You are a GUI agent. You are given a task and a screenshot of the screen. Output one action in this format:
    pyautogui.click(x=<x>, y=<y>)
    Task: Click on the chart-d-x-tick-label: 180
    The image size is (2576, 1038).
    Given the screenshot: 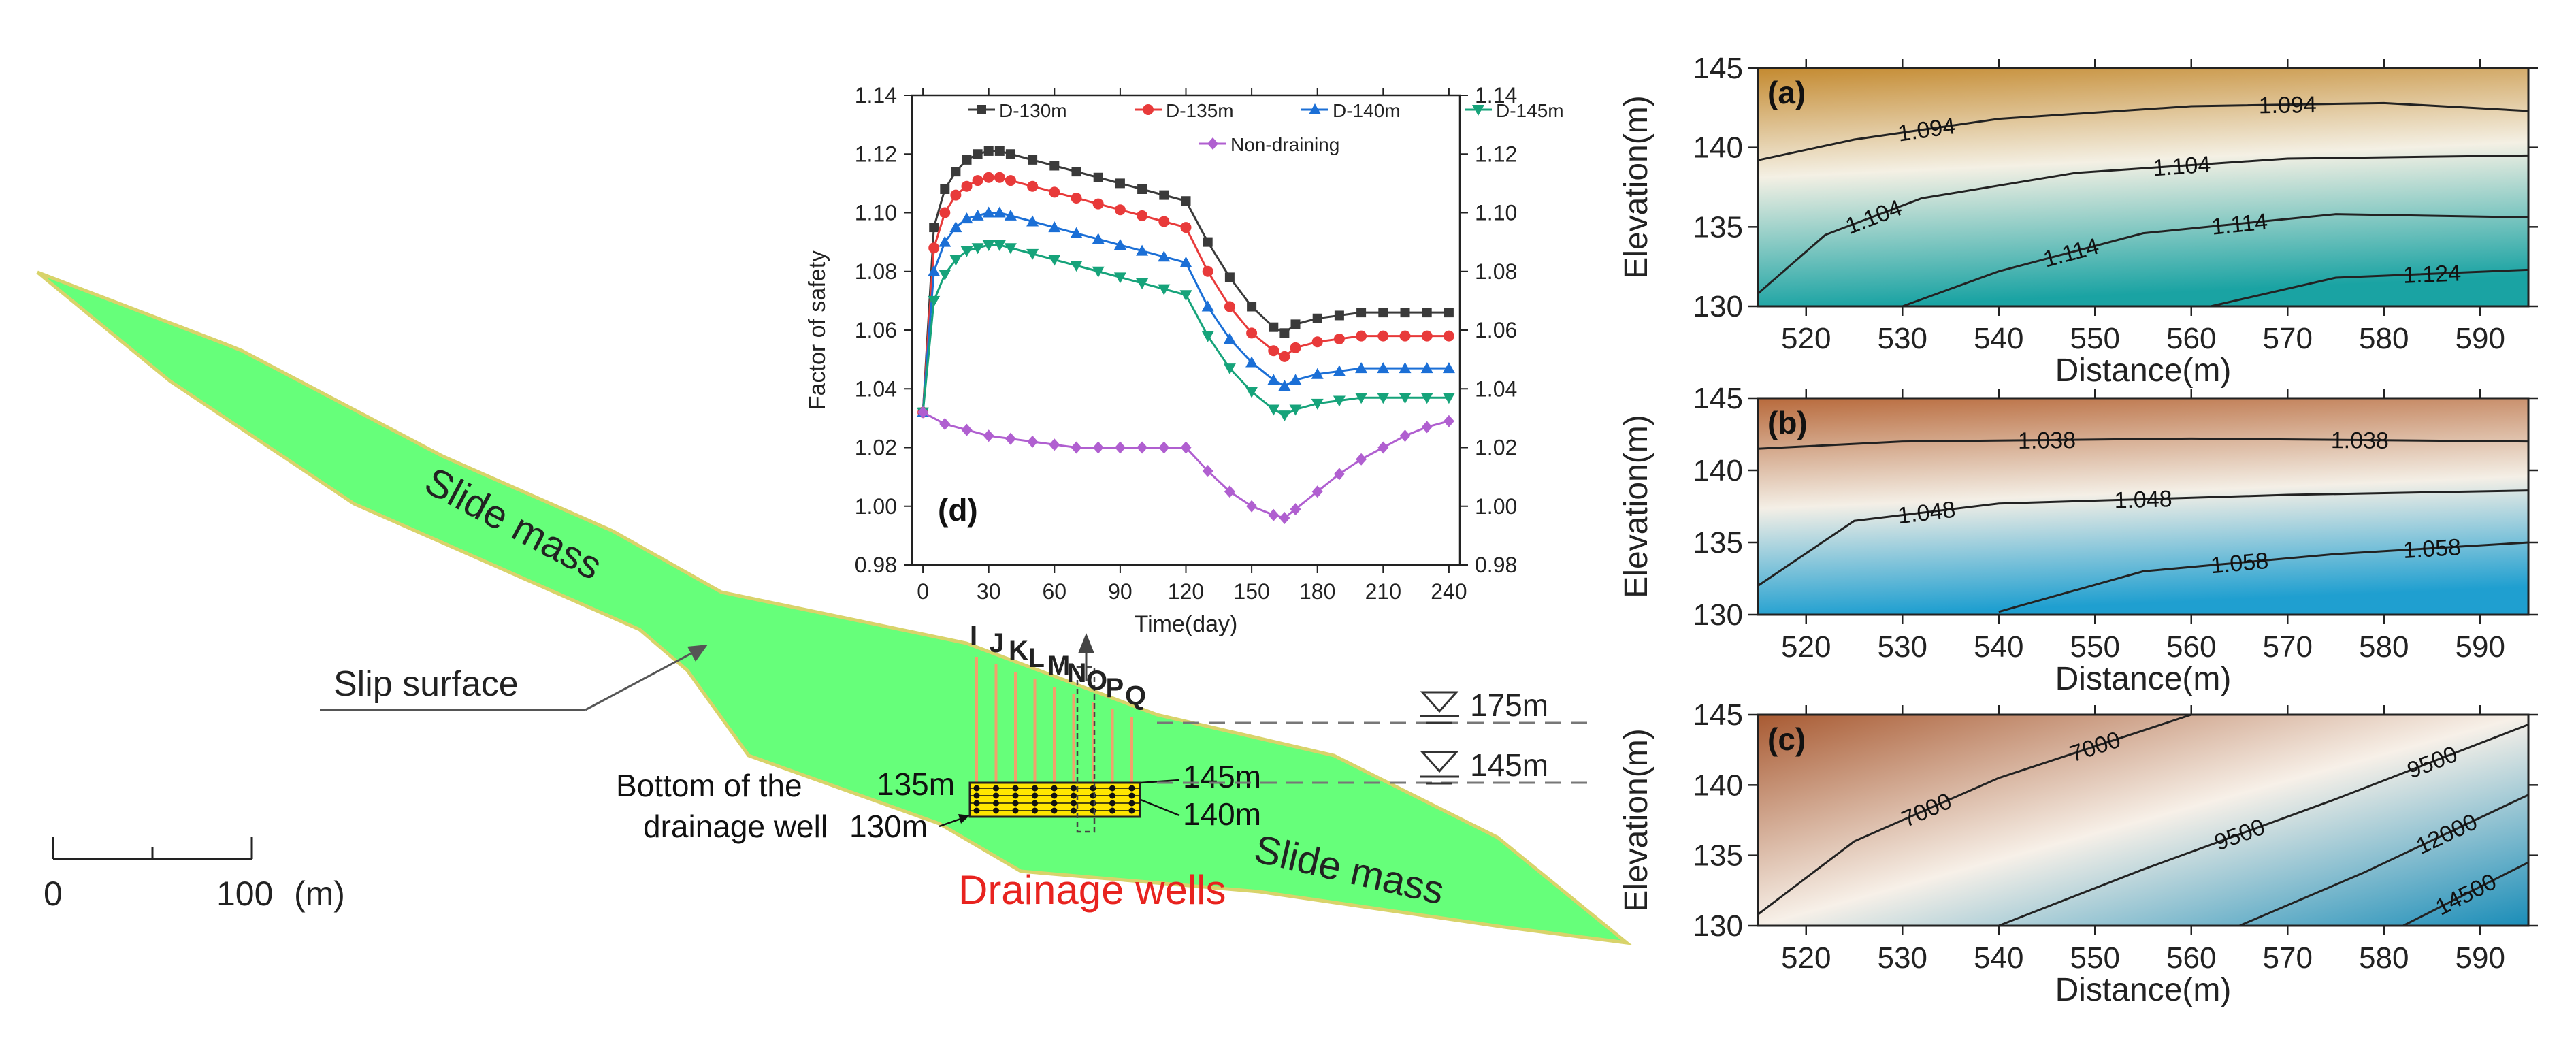 What is the action you would take?
    pyautogui.click(x=1317, y=591)
    